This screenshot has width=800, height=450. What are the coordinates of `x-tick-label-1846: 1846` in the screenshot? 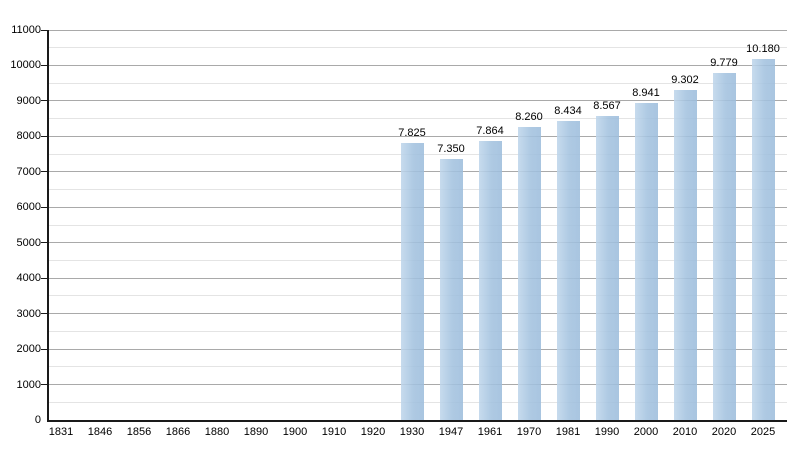 It's located at (100, 432).